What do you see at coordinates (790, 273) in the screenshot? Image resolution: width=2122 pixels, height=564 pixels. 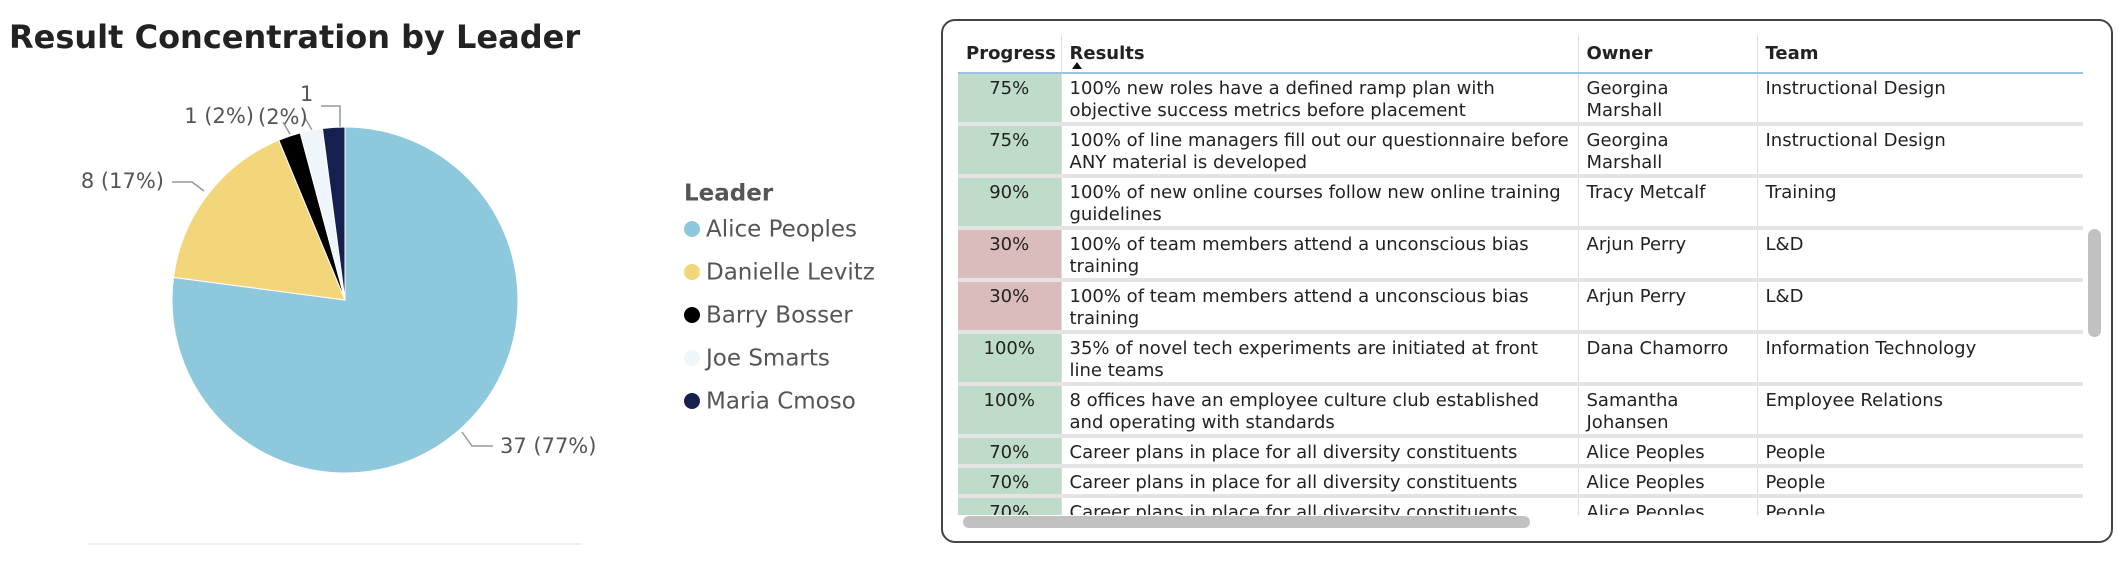 I see `legend-label: Danielle Levitz` at bounding box center [790, 273].